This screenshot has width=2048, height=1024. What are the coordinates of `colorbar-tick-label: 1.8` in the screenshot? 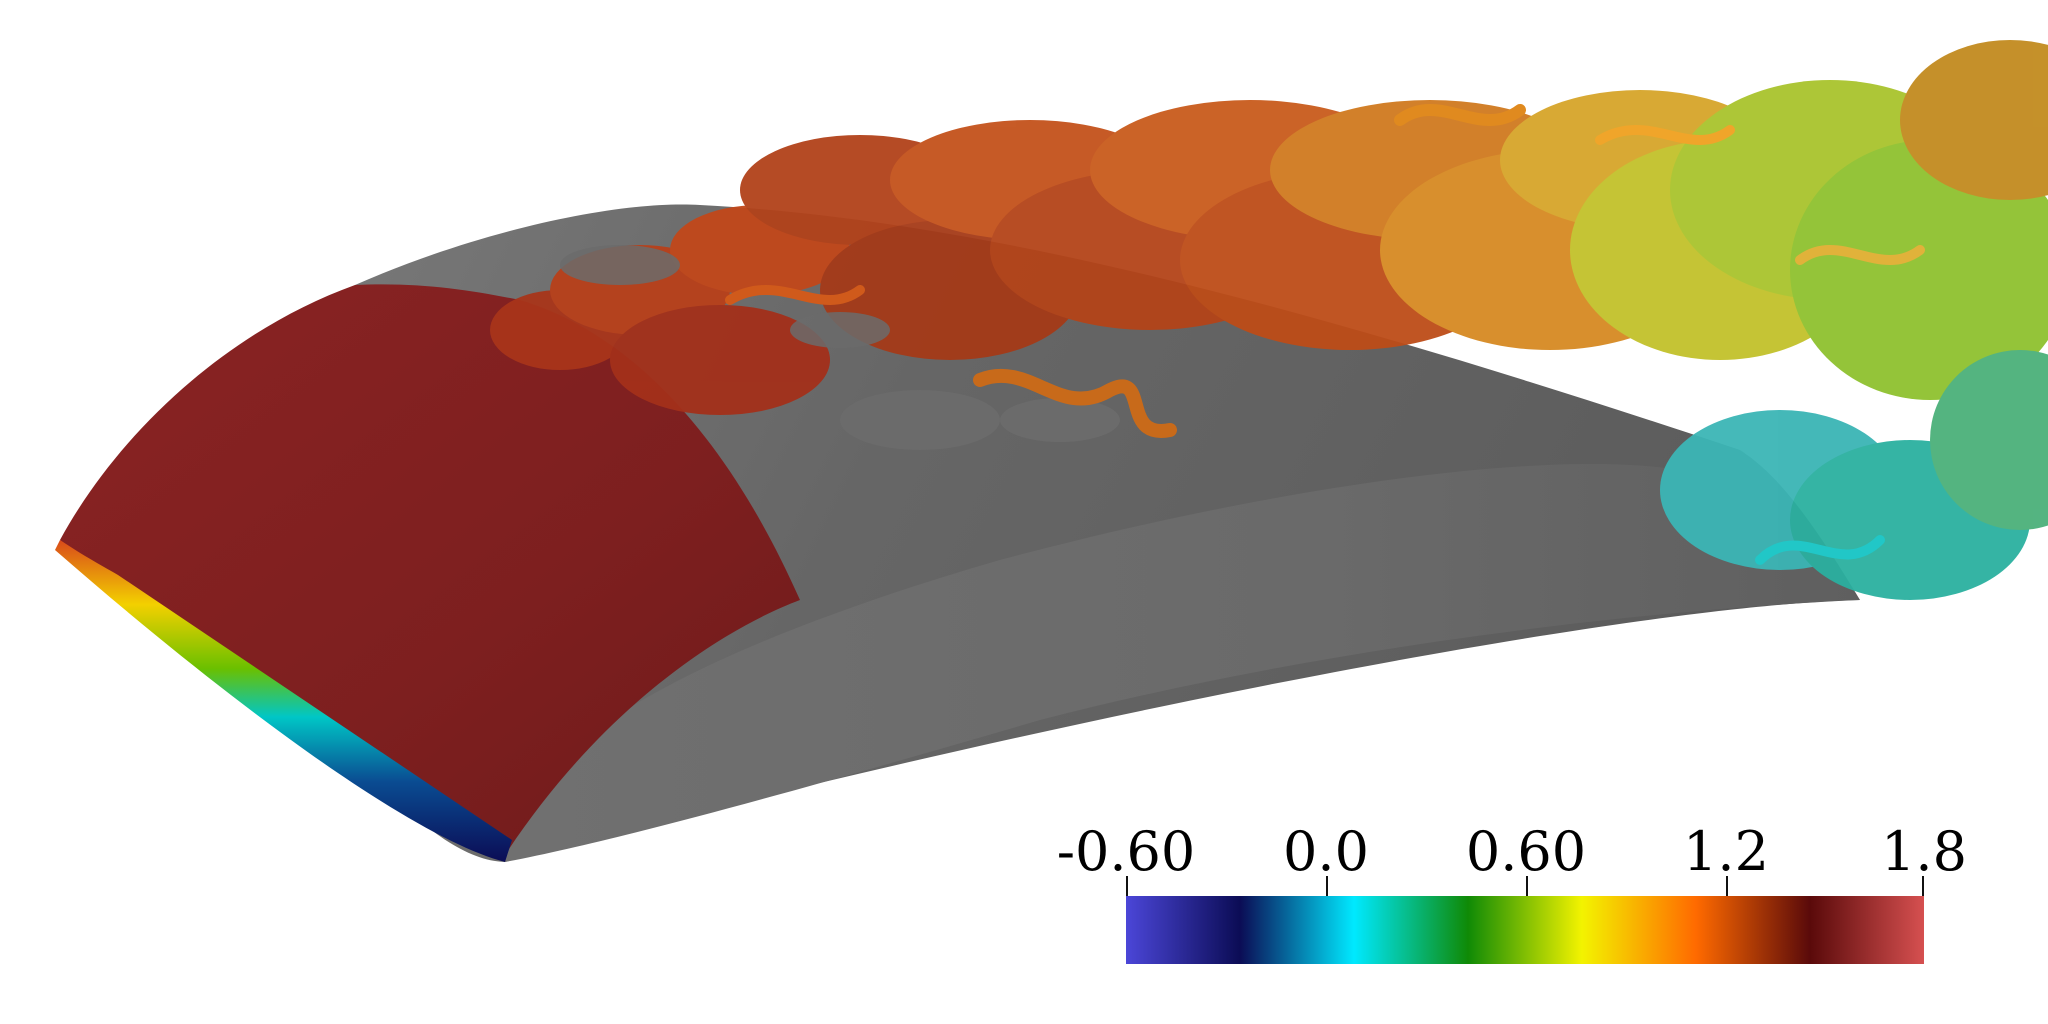 It's located at (1924, 851).